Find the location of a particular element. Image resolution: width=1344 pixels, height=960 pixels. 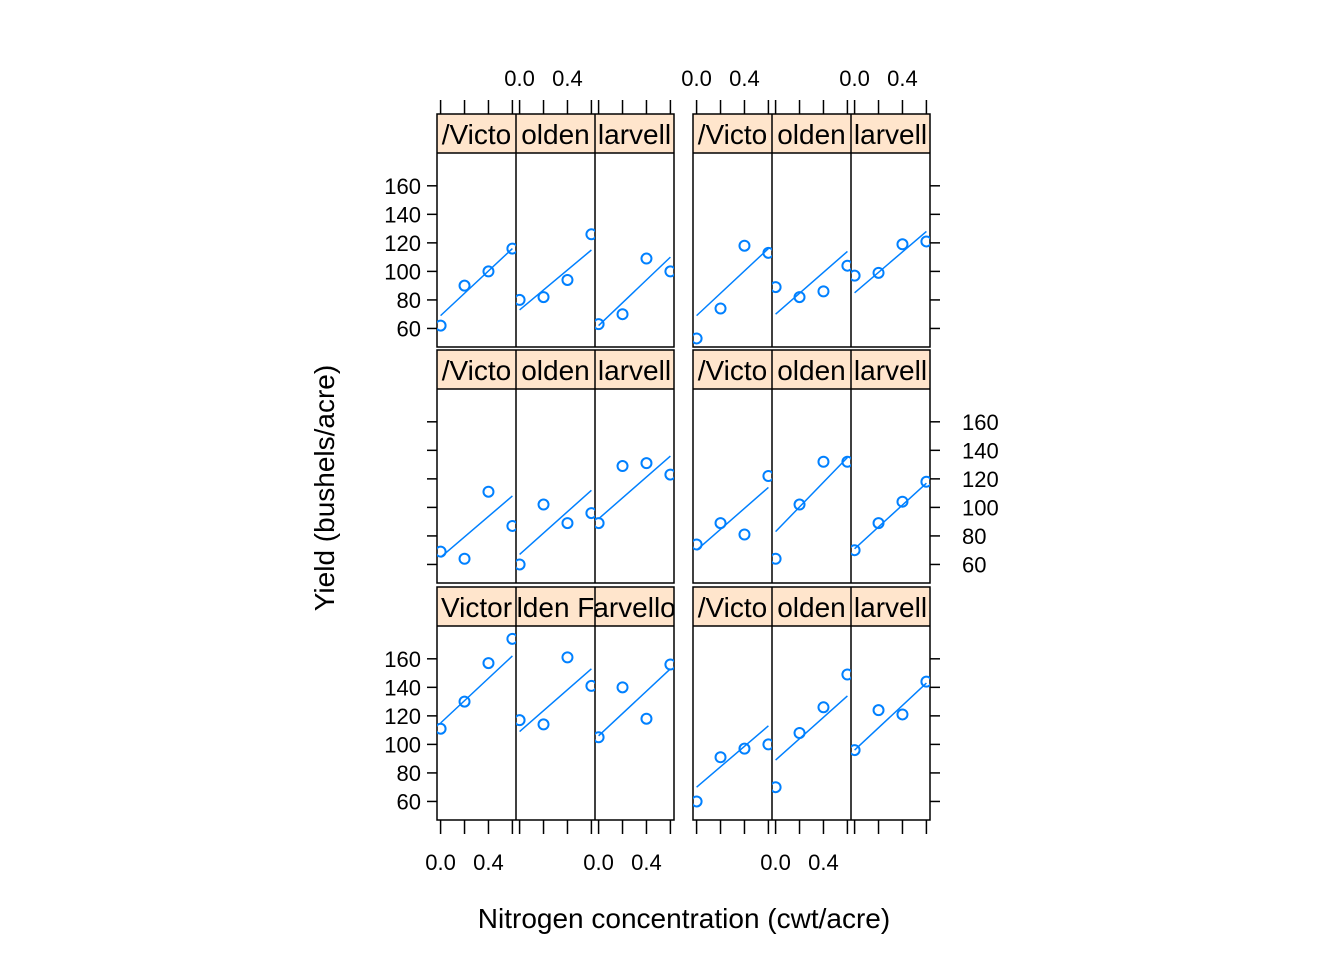

y-axis-label: Yield (bushels/acre) is located at coordinates (324, 488).